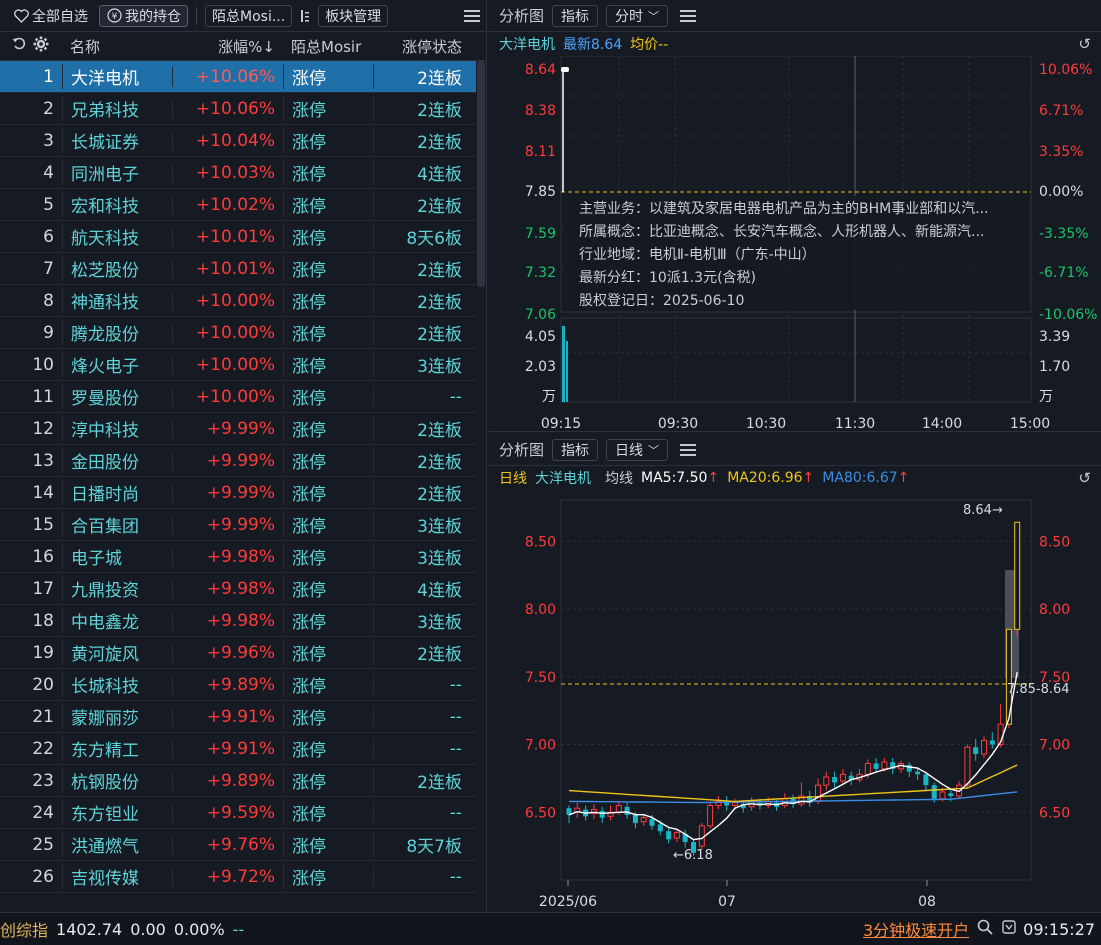  Describe the element at coordinates (85, 46) in the screenshot. I see `header-name: 名称` at that location.